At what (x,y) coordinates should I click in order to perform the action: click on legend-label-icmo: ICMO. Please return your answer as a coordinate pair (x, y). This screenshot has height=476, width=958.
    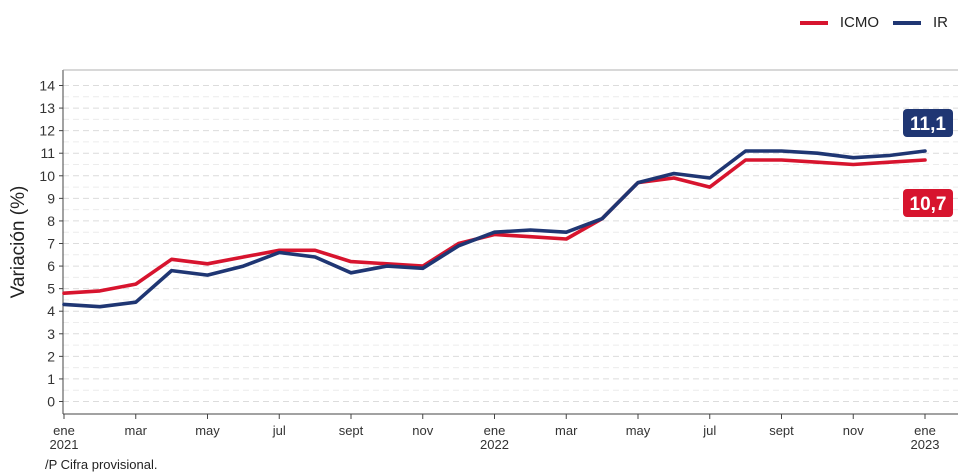
    Looking at the image, I should click on (859, 22).